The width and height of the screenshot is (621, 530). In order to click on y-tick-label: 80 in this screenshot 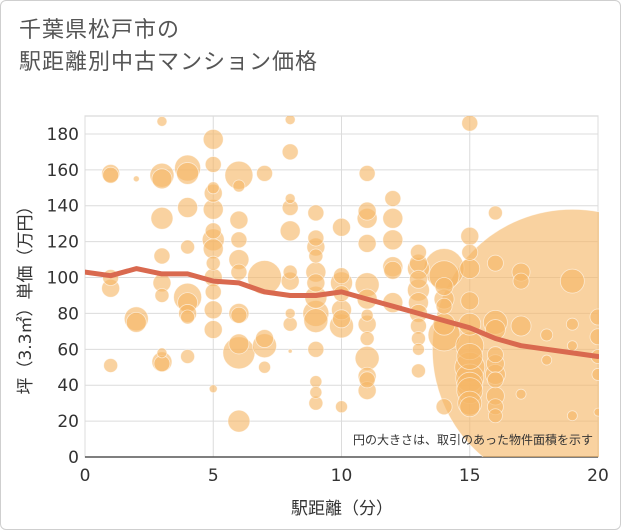, I will do `click(68, 314)`.